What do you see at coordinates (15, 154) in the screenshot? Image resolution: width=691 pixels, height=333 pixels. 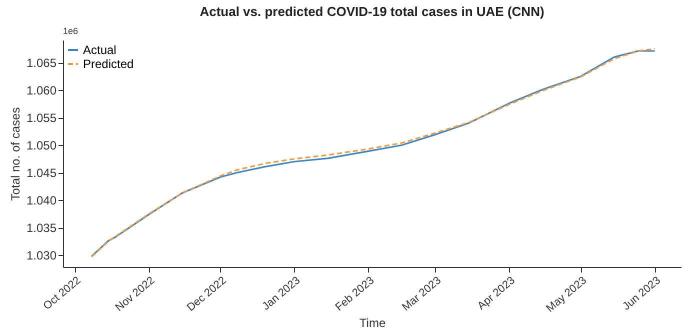 I see `y-axis-title: Total no. of cases` at bounding box center [15, 154].